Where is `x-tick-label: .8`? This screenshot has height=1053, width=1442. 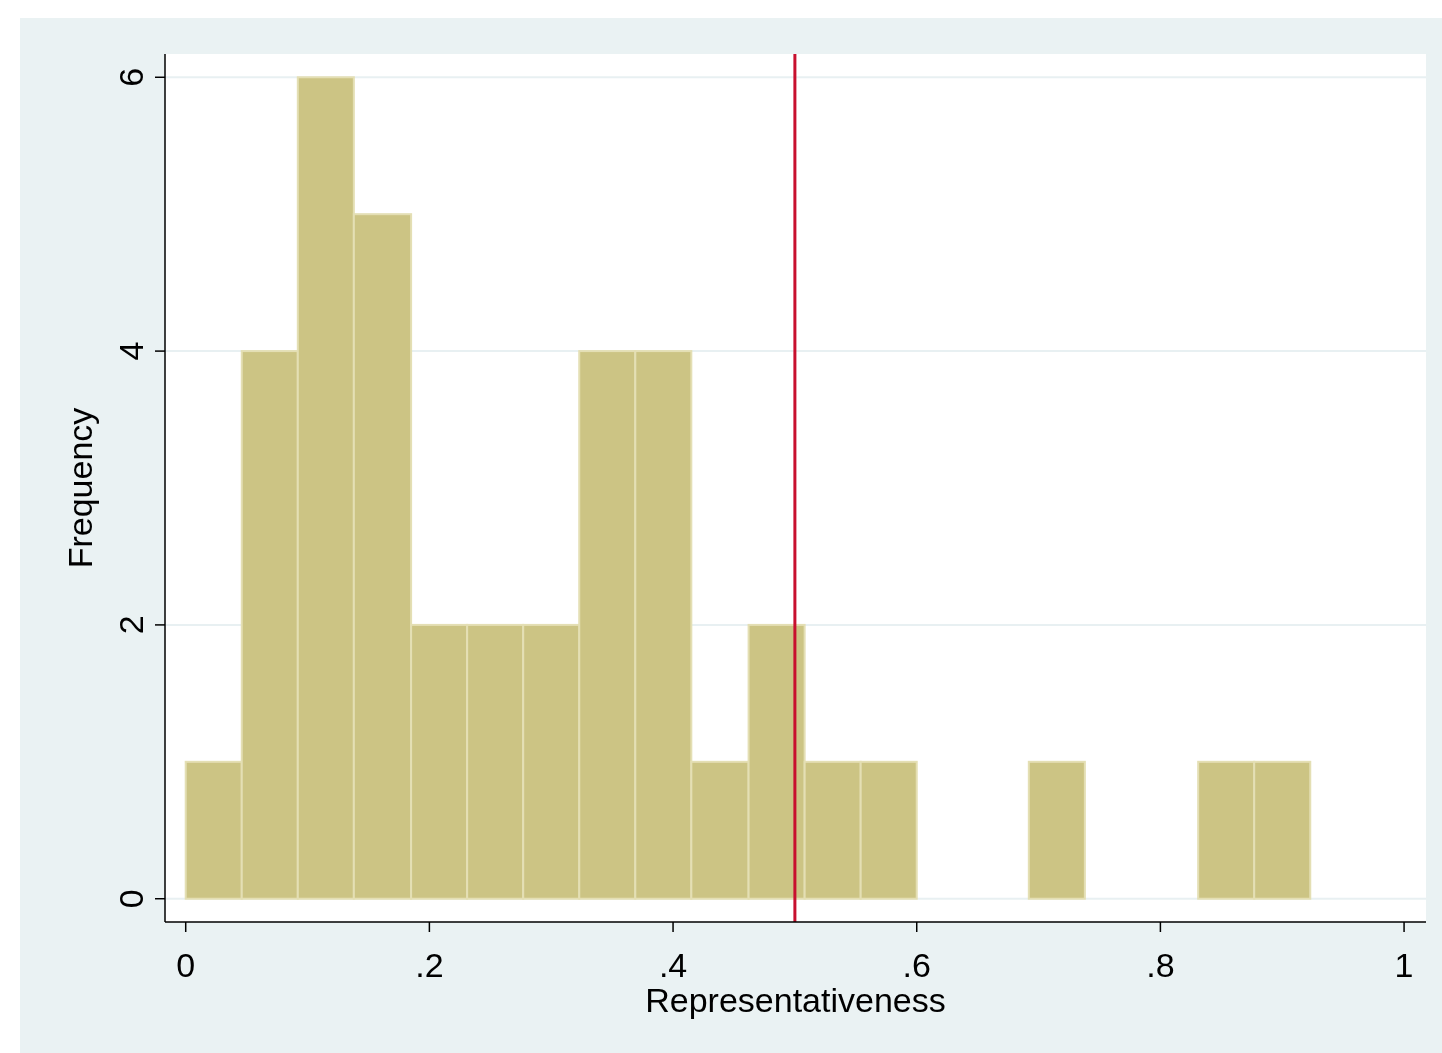
x-tick-label: .8 is located at coordinates (1160, 965).